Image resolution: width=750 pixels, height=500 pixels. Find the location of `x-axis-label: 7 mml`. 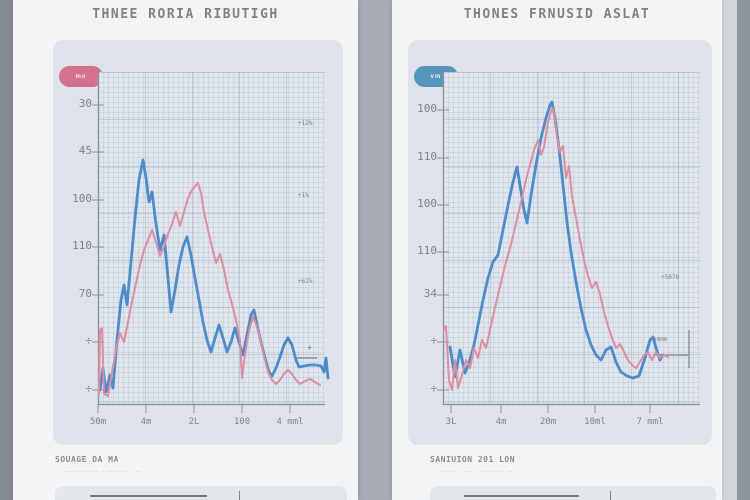

x-axis-label: 7 mml is located at coordinates (650, 422).